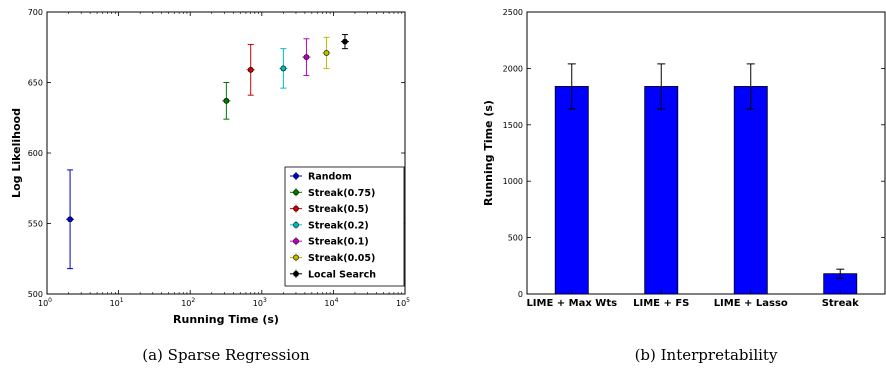 The height and width of the screenshot is (369, 886). What do you see at coordinates (488, 153) in the screenshot?
I see `bar-y-axis-label: Running Time (s)` at bounding box center [488, 153].